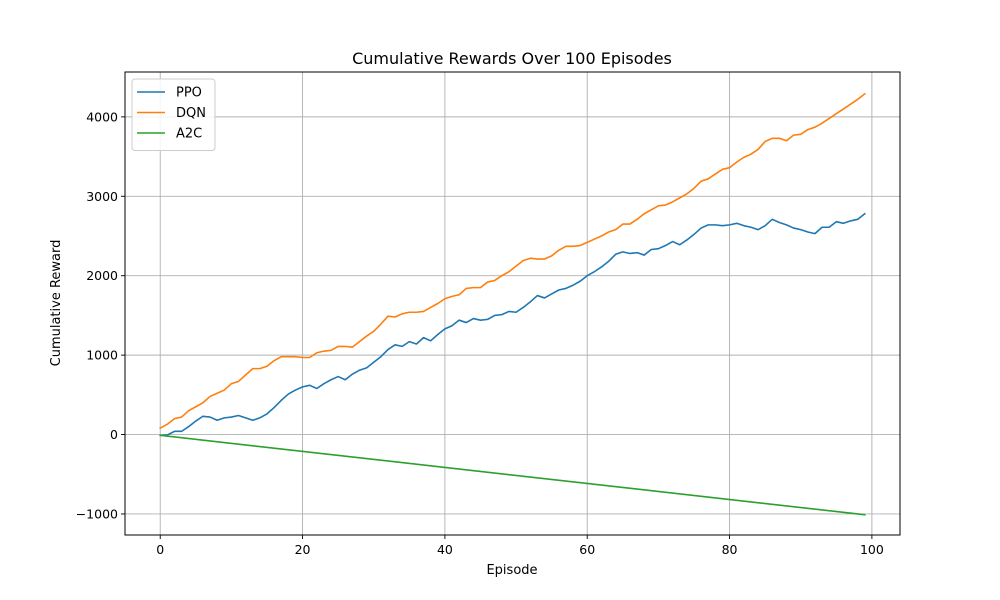  What do you see at coordinates (189, 93) in the screenshot?
I see `legend-label-ppo: PPO` at bounding box center [189, 93].